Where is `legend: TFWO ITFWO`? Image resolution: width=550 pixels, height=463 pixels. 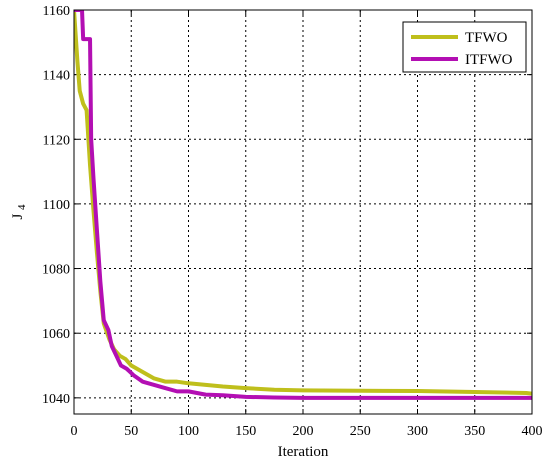 legend: TFWO ITFWO is located at coordinates (464, 47).